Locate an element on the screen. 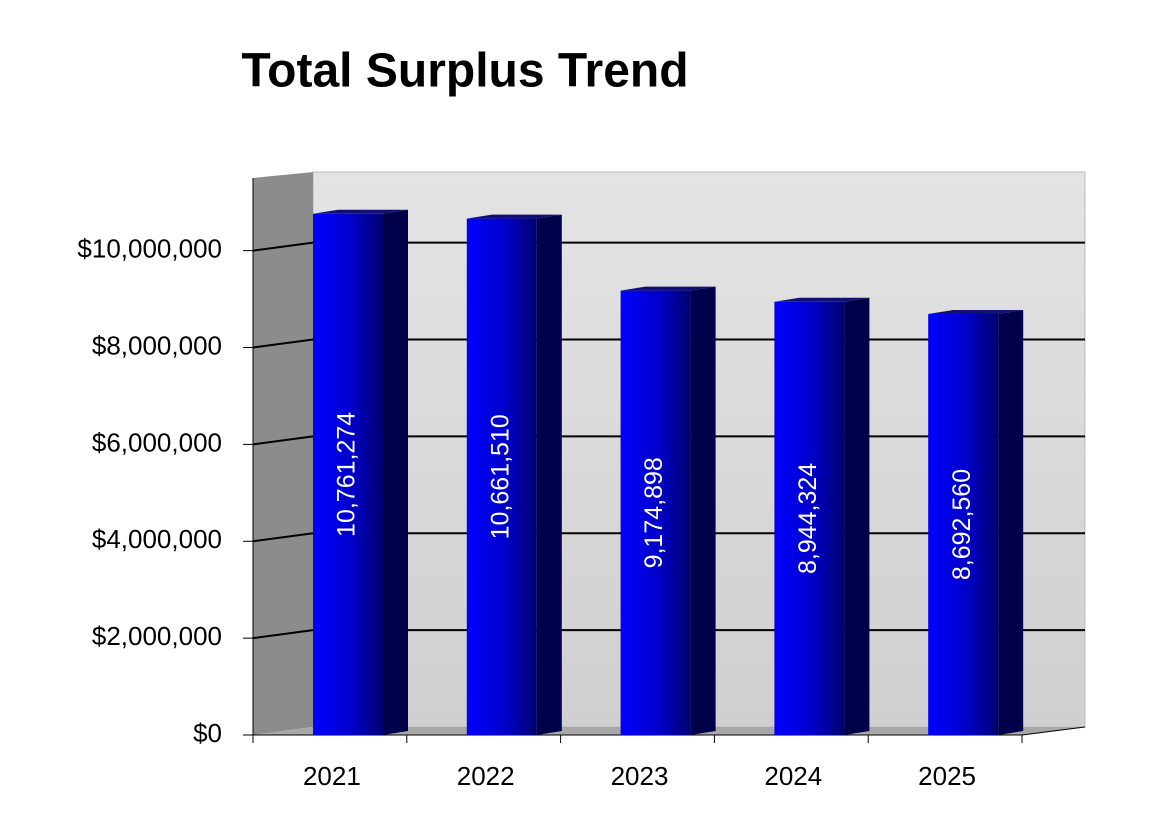  y-tick-label: $6,000,000 is located at coordinates (157, 442).